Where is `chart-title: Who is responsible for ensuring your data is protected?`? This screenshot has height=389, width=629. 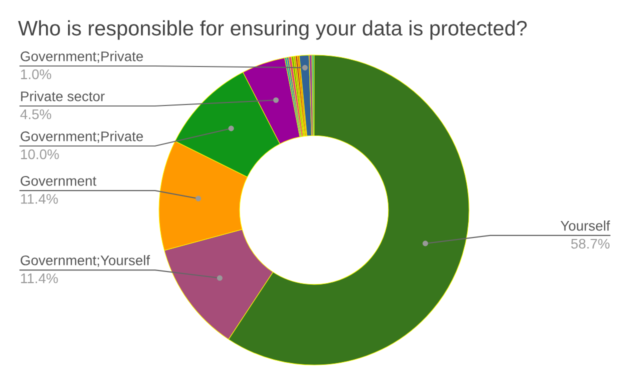 chart-title: Who is responsible for ensuring your data is protected? is located at coordinates (272, 30).